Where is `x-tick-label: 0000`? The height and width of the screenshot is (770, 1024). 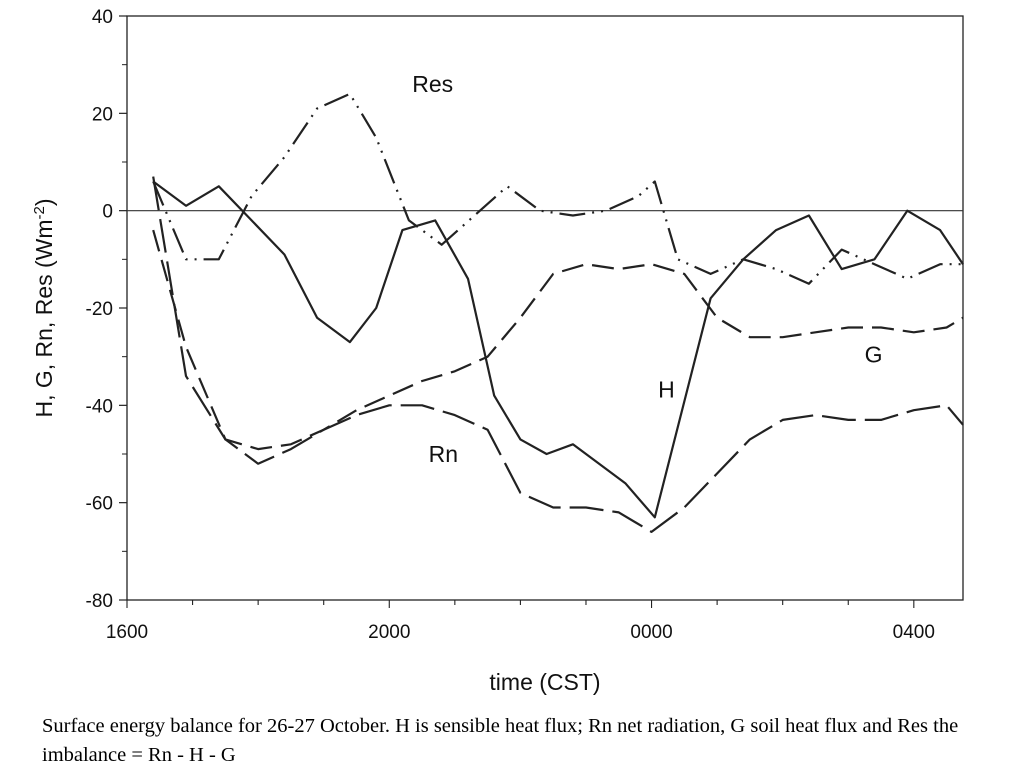 x-tick-label: 0000 is located at coordinates (651, 632).